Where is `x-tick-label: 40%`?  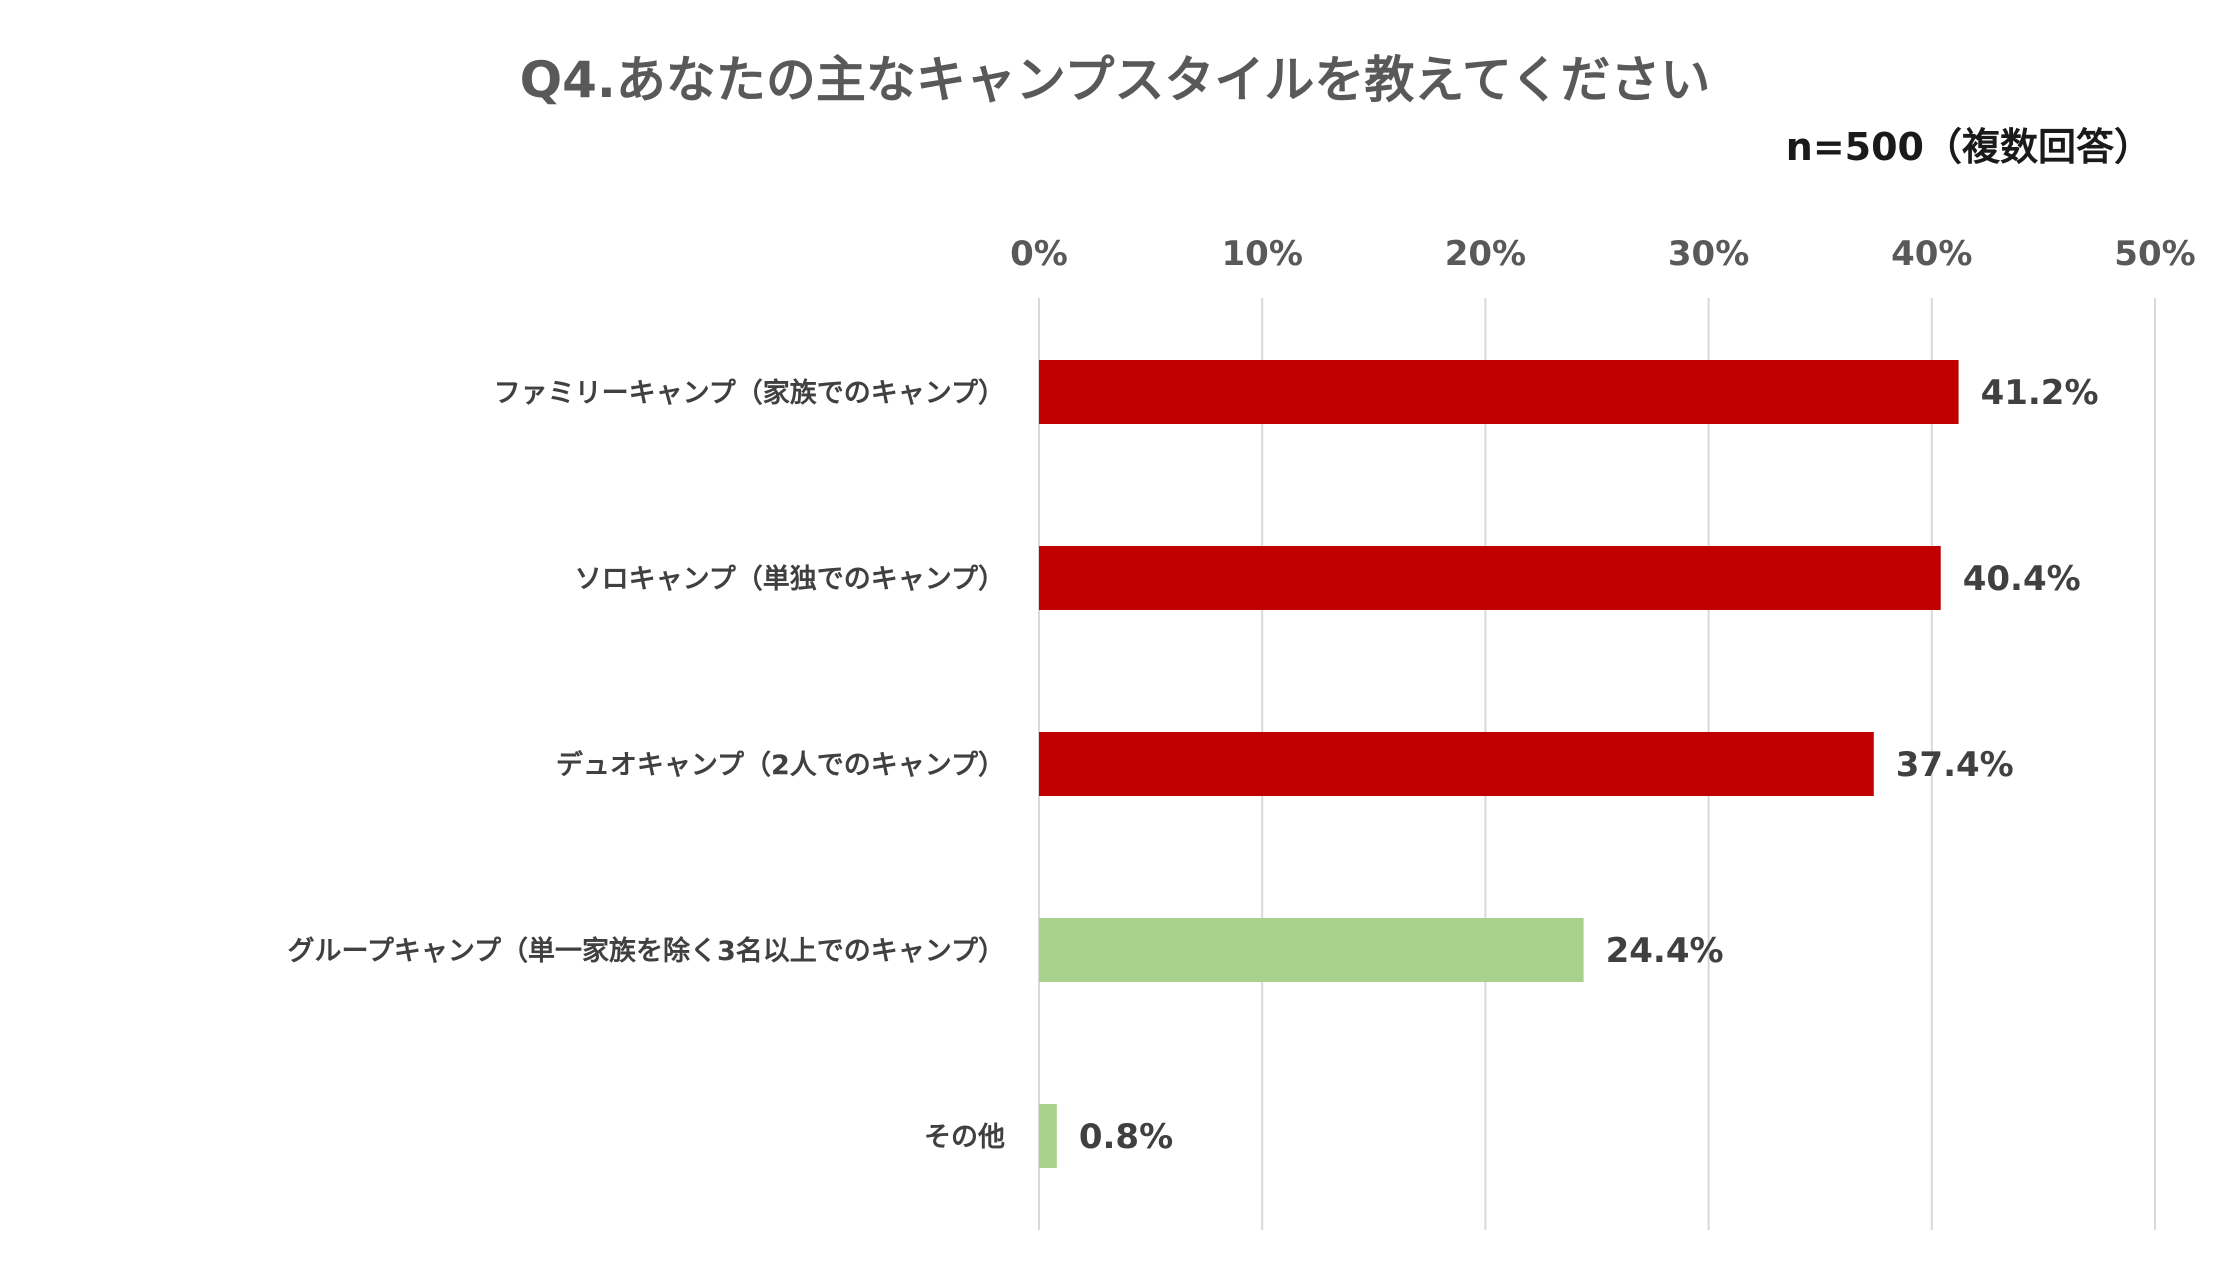
x-tick-label: 40% is located at coordinates (1931, 254).